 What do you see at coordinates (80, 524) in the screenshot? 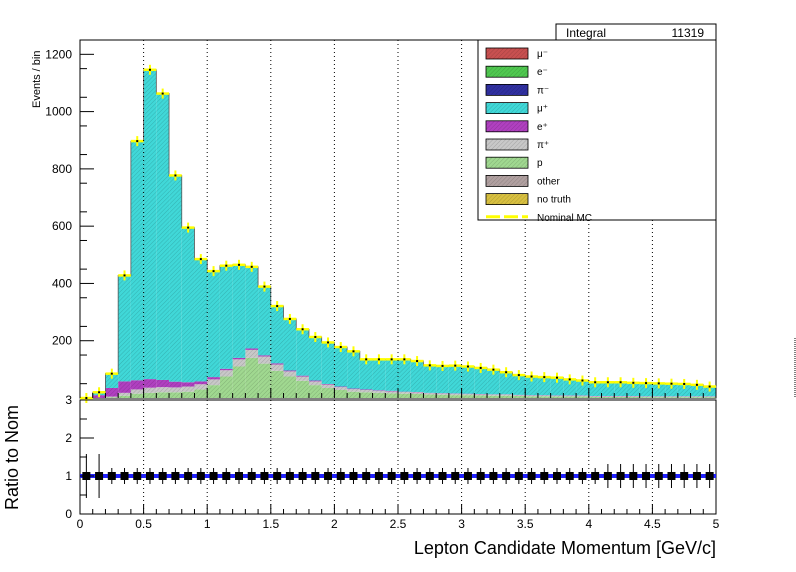
I see `x-tick-label-0: 0` at bounding box center [80, 524].